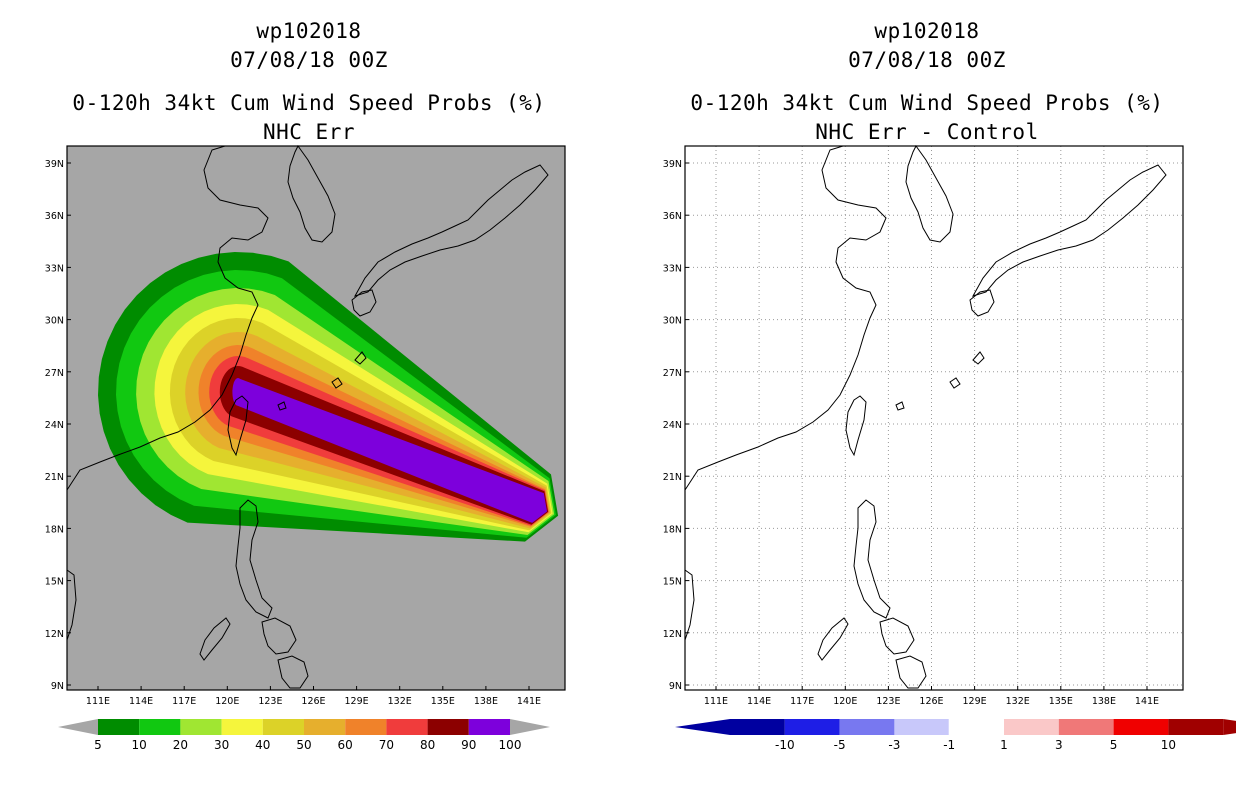  I want to click on left-colorbar: 5 10 20 30 40 50 60 70 80 90 100, so click(304, 735).